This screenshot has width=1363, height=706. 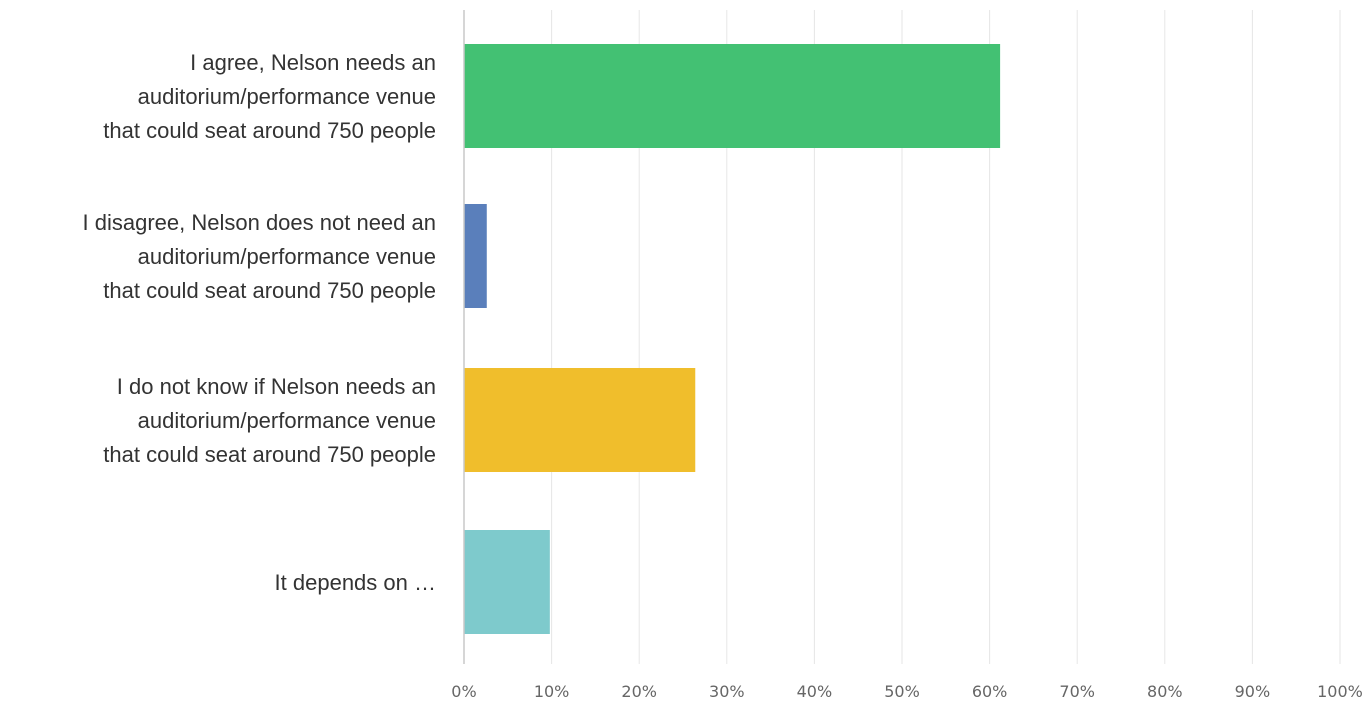 What do you see at coordinates (1077, 691) in the screenshot?
I see `x-tick-label: 70%` at bounding box center [1077, 691].